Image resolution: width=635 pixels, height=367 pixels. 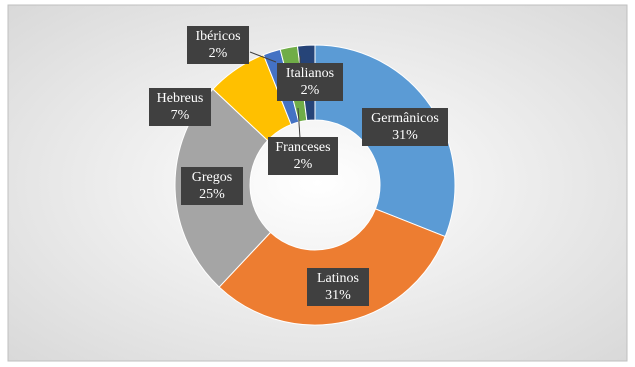 What do you see at coordinates (310, 73) in the screenshot?
I see `data-label-name: Italianos` at bounding box center [310, 73].